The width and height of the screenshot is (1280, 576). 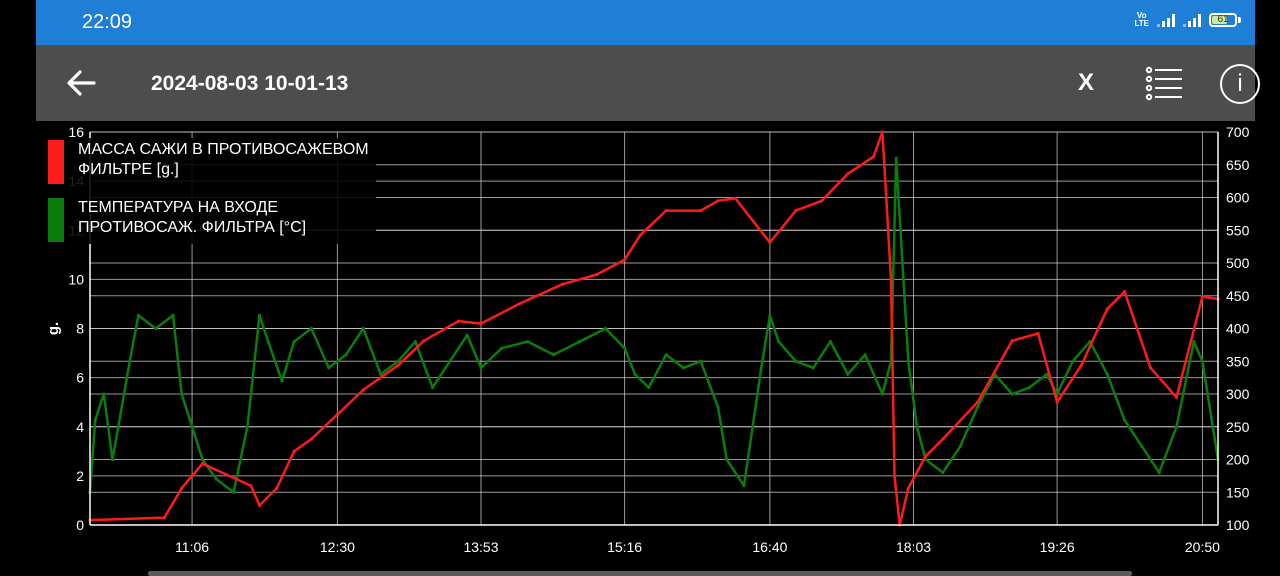 I want to click on y-right-tick-label: 250, so click(x=1238, y=427).